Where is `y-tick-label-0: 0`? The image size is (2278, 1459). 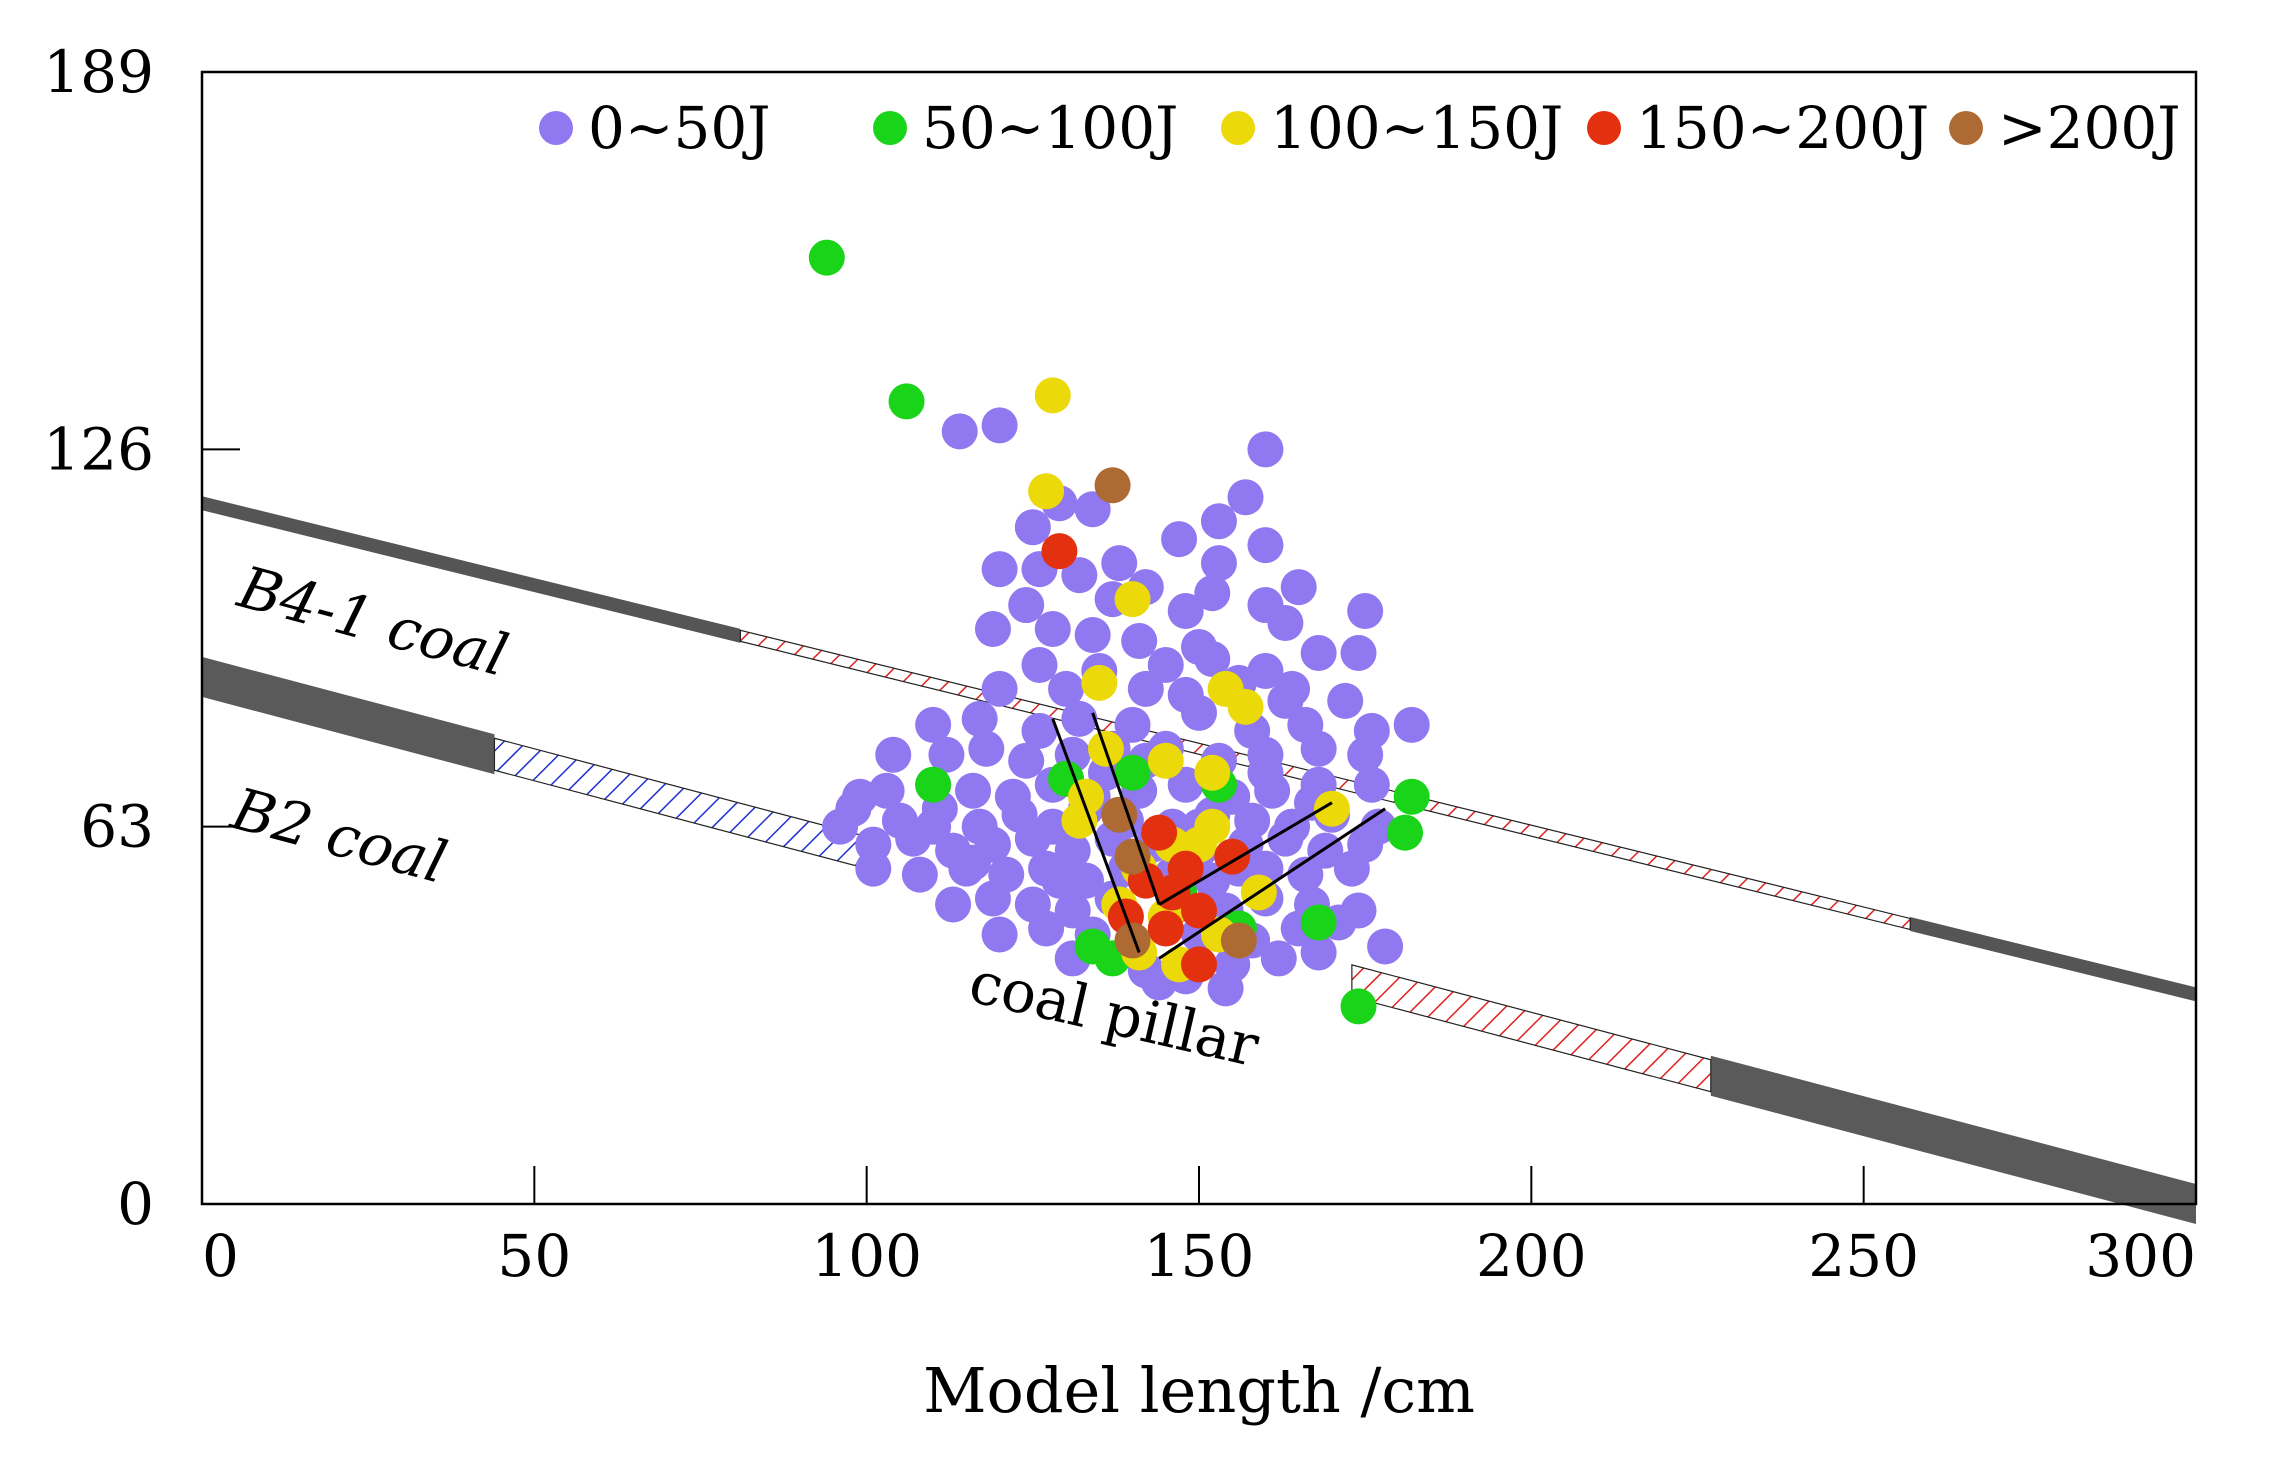 y-tick-label-0: 0 is located at coordinates (135, 1204).